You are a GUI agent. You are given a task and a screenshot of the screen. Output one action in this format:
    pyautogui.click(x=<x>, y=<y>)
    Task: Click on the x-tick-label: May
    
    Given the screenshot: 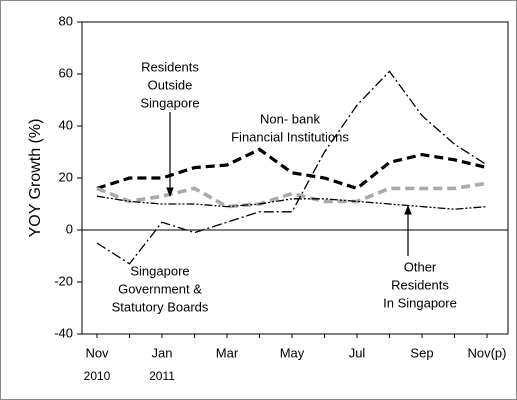 What is the action you would take?
    pyautogui.click(x=292, y=352)
    